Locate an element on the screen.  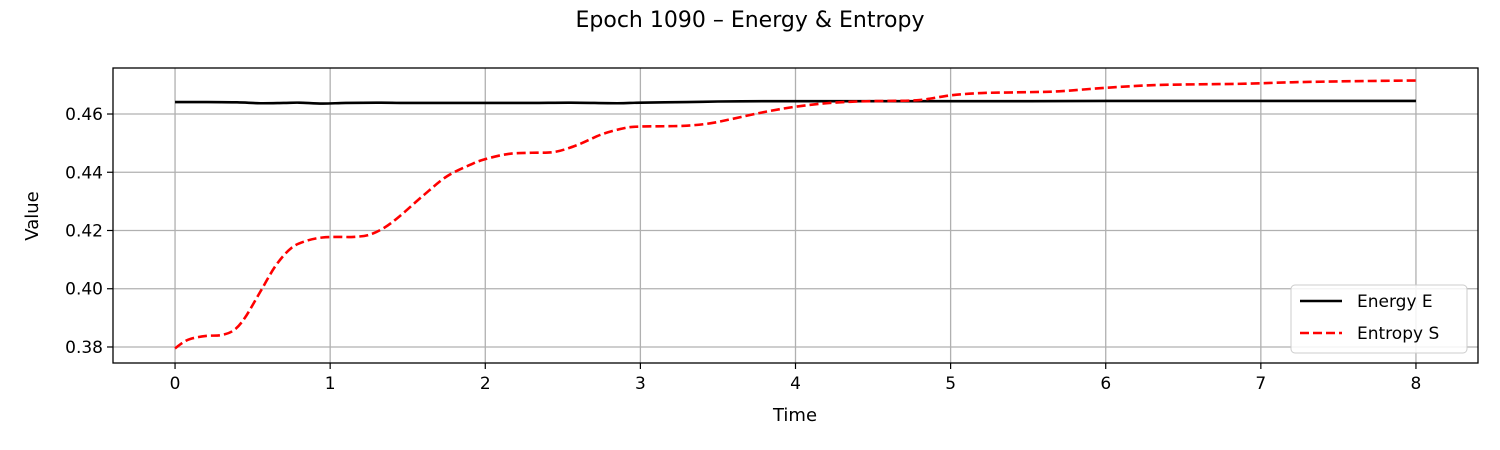
chart-title: Epoch 1090 – Energy & Entropy is located at coordinates (750, 20).